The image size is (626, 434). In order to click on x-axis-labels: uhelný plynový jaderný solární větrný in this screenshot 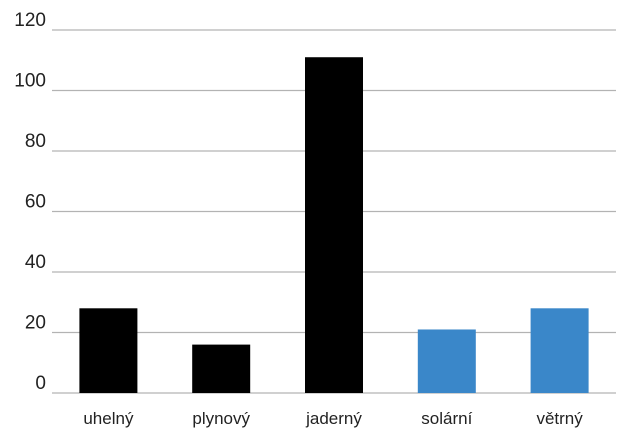, I will do `click(333, 418)`.